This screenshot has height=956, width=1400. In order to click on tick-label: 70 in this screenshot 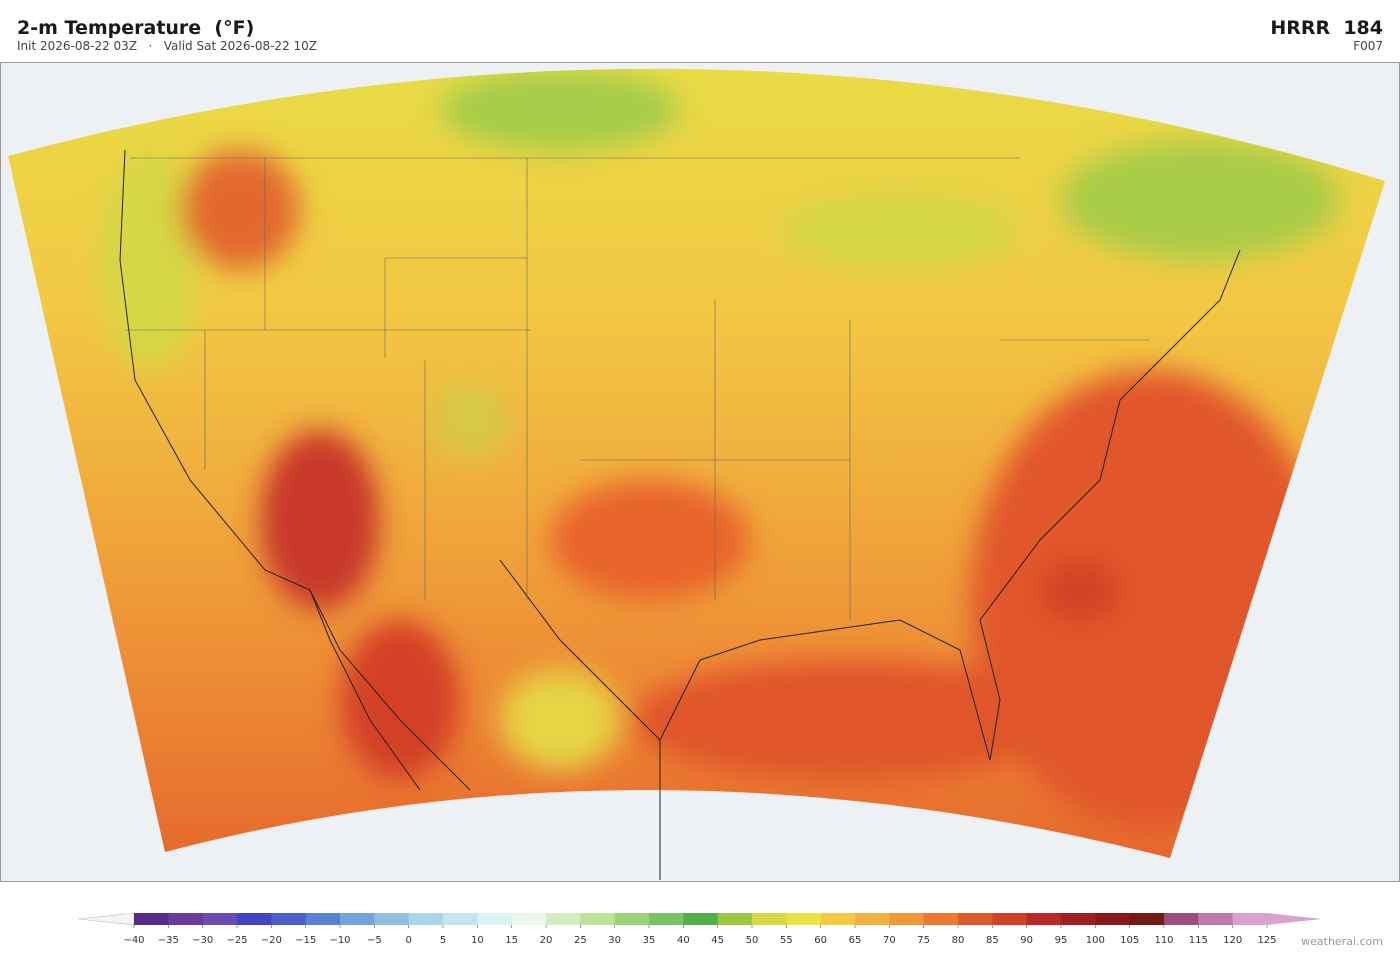, I will do `click(889, 940)`.